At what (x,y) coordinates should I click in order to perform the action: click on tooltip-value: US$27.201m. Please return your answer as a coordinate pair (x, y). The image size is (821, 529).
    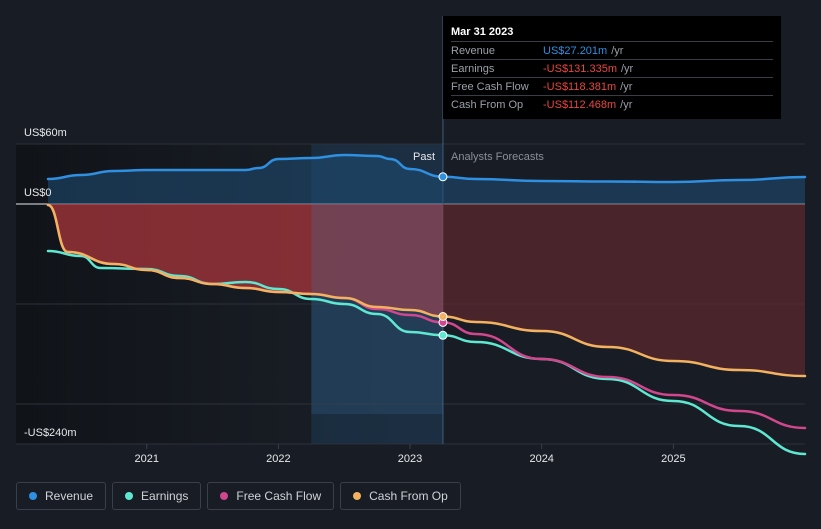
    Looking at the image, I should click on (575, 50).